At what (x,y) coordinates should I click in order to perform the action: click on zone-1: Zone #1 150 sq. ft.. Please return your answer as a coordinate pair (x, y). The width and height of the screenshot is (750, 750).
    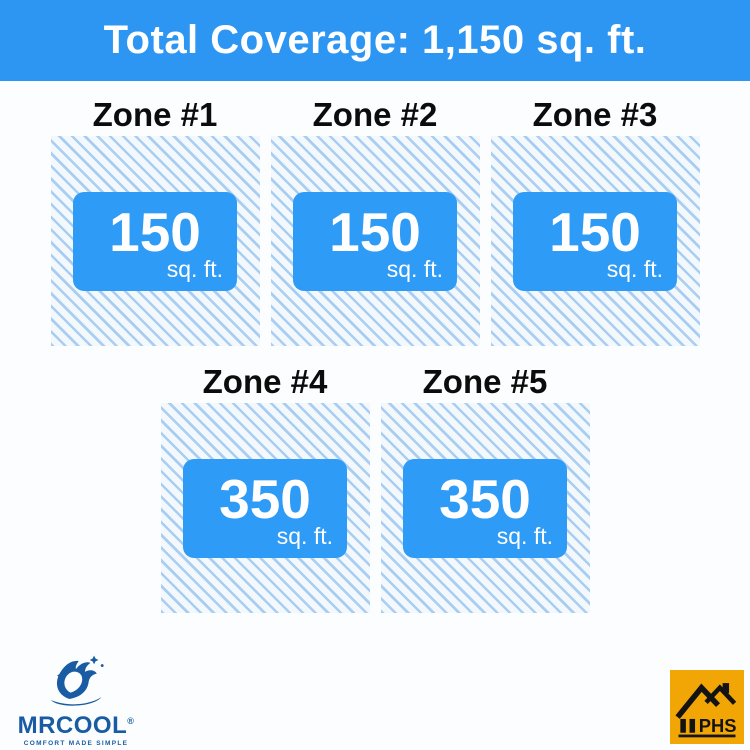
    Looking at the image, I should click on (155, 220).